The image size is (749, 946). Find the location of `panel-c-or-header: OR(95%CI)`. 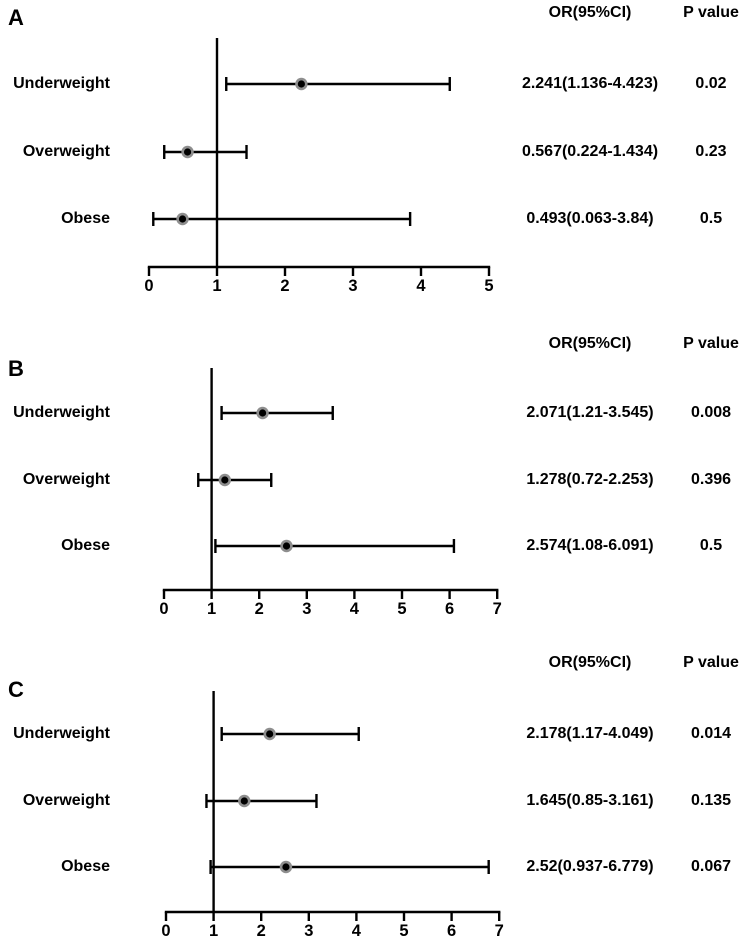

panel-c-or-header: OR(95%CI) is located at coordinates (590, 662).